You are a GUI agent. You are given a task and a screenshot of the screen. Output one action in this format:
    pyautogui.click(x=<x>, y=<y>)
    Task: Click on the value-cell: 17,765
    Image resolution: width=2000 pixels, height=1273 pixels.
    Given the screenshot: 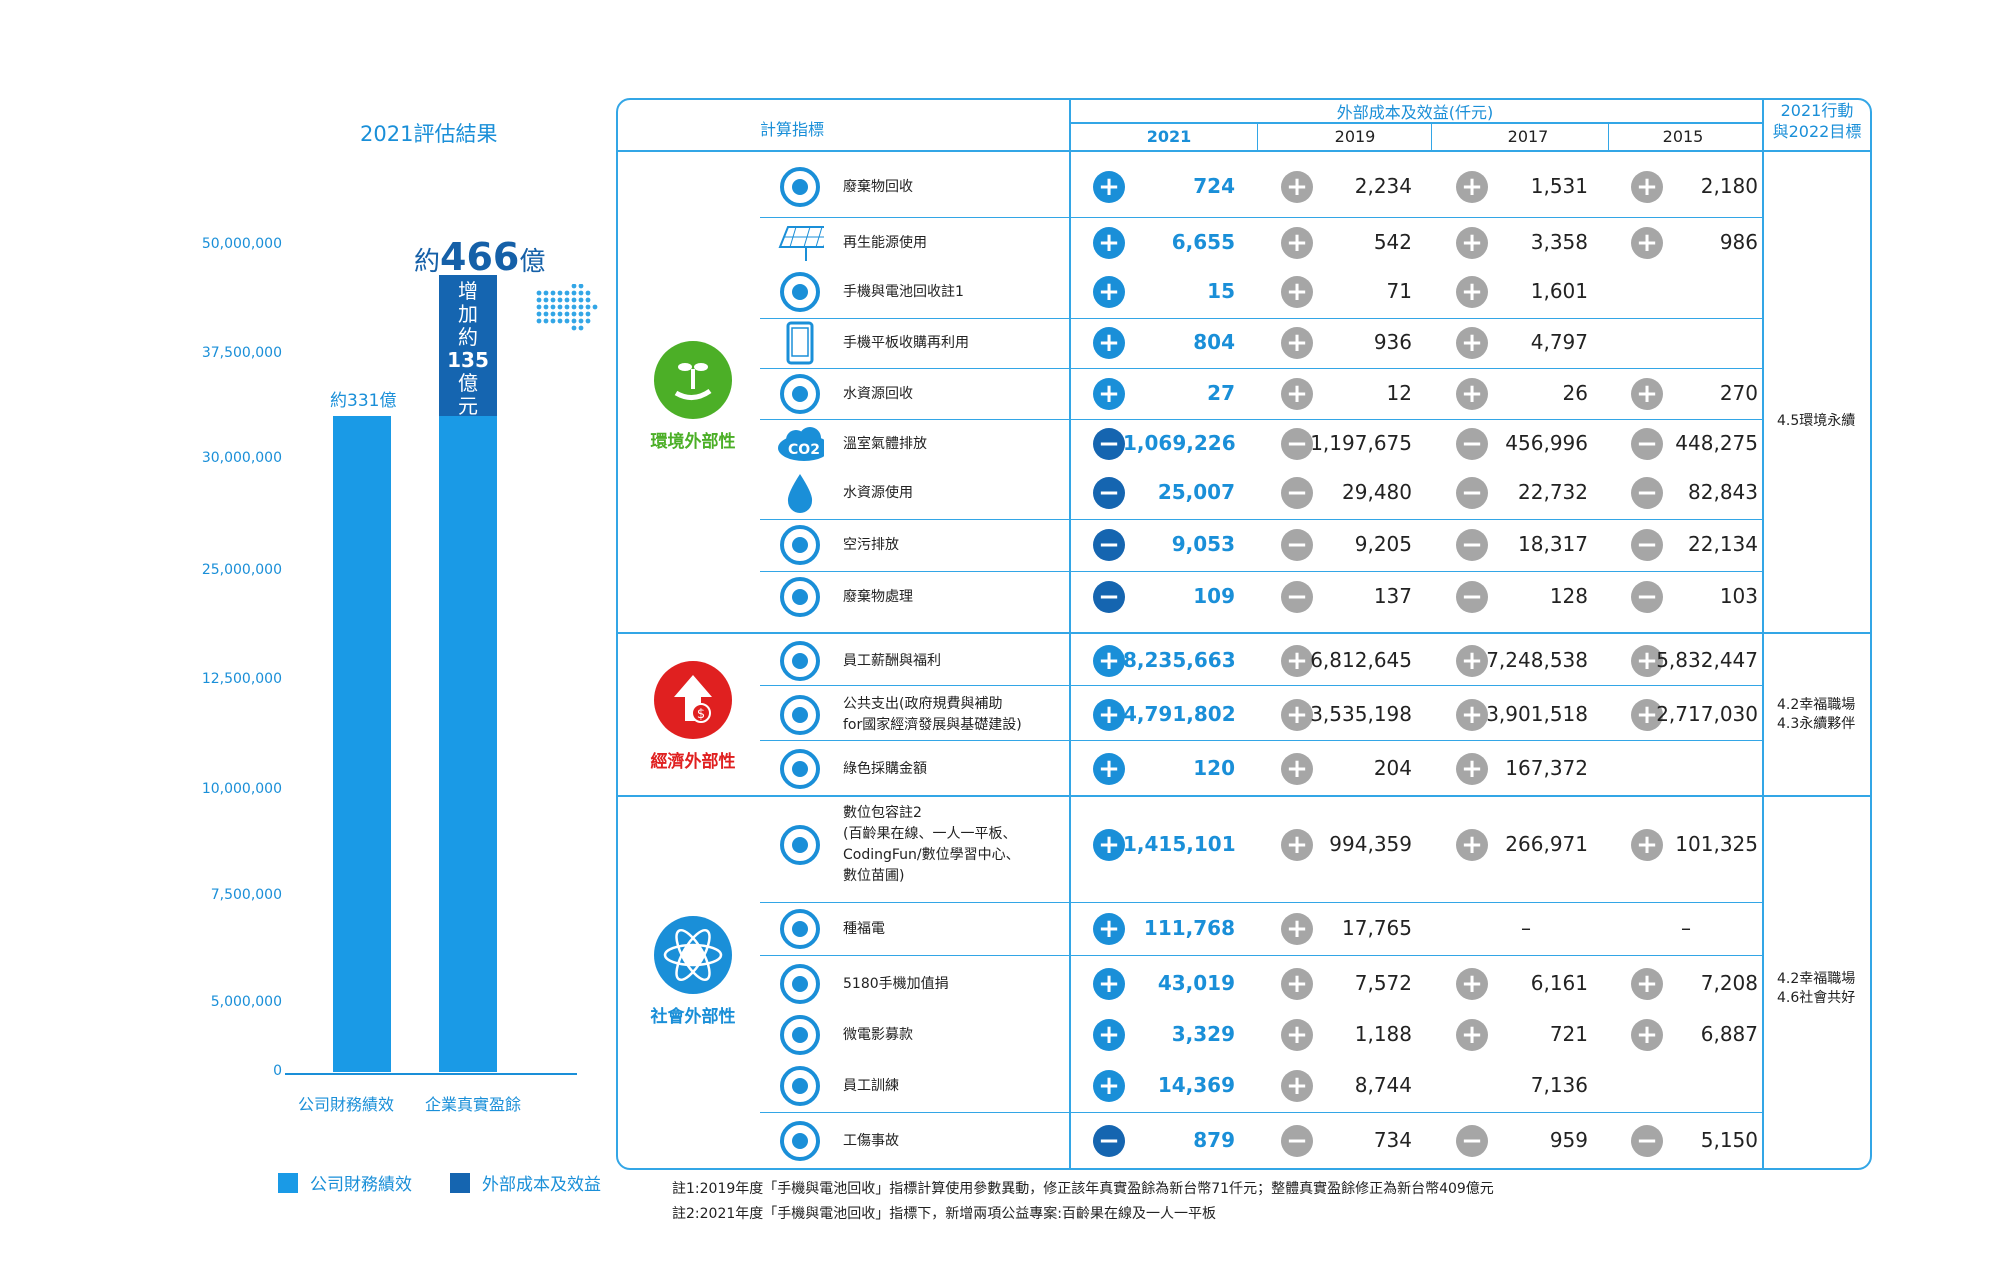 What is the action you would take?
    pyautogui.click(x=1377, y=928)
    